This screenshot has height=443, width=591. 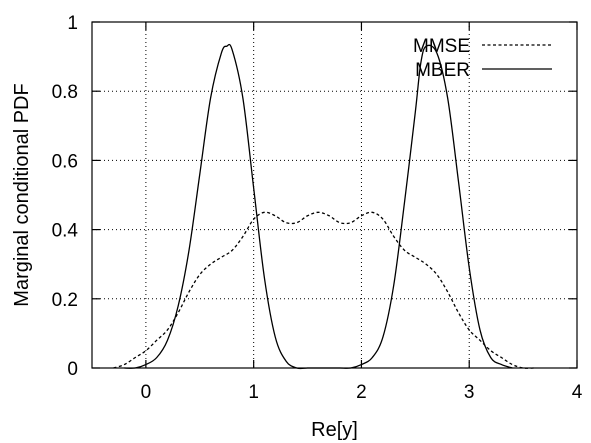 What do you see at coordinates (361, 392) in the screenshot?
I see `x-tick-label: 2` at bounding box center [361, 392].